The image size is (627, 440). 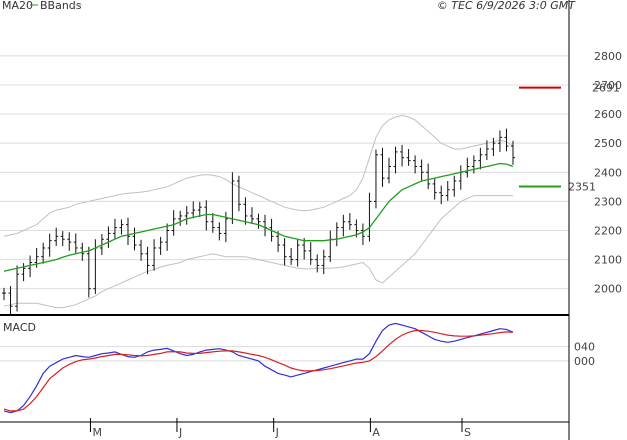 I want to click on price-tick-label: 2600, so click(x=608, y=114).